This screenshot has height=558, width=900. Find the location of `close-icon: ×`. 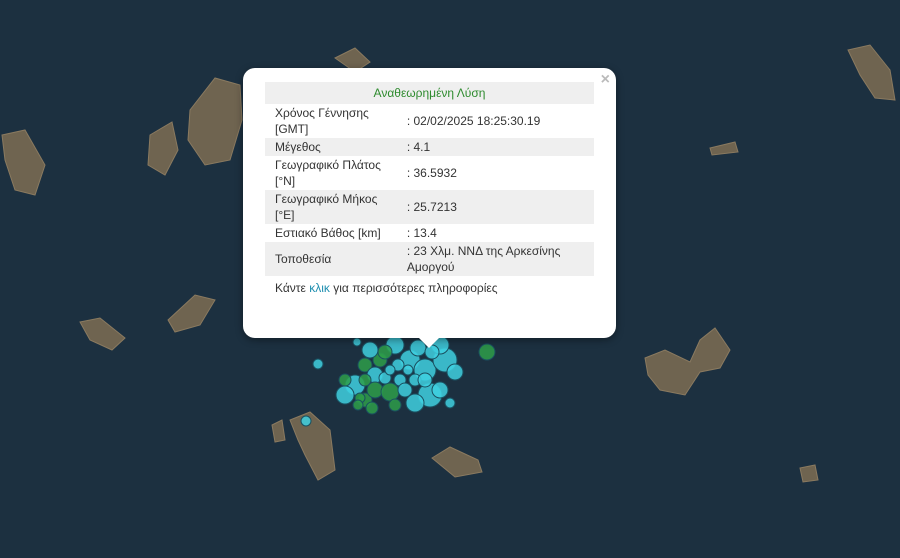

close-icon: × is located at coordinates (605, 79).